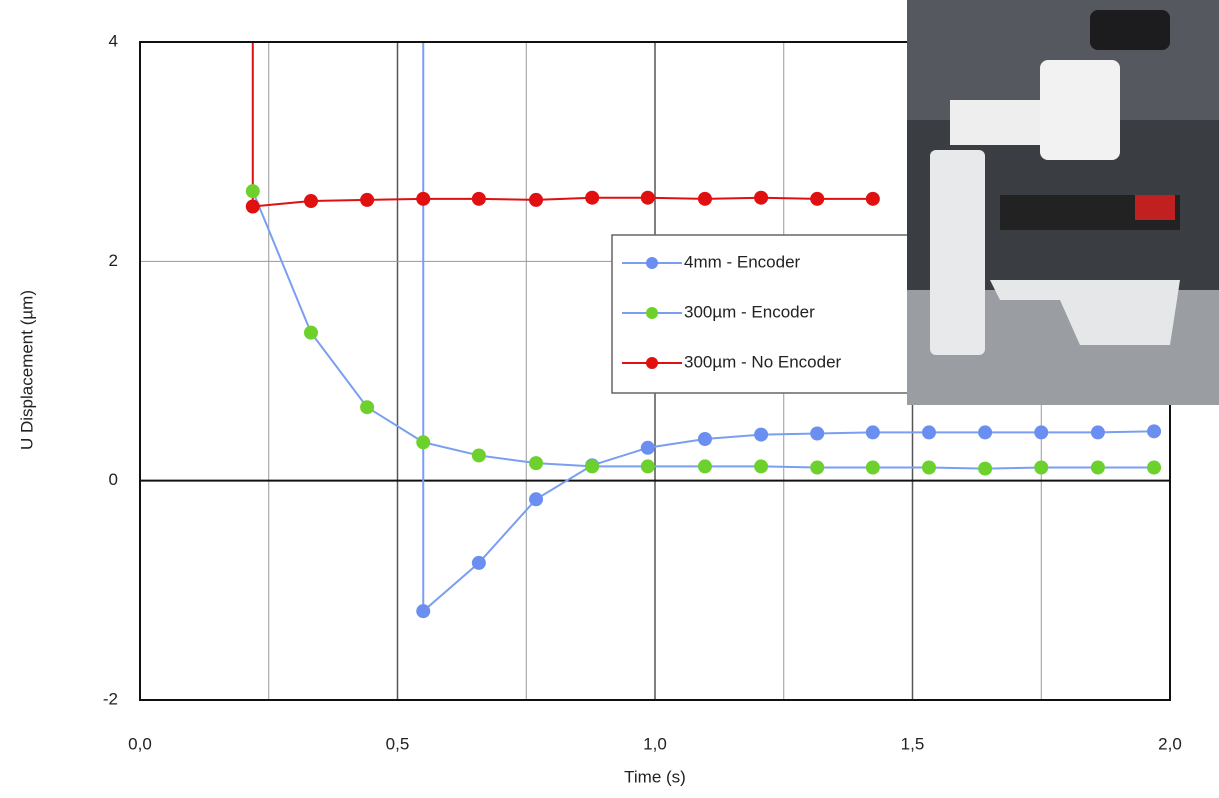 The image size is (1219, 798). What do you see at coordinates (1170, 743) in the screenshot?
I see `x-tick-label: 2,0` at bounding box center [1170, 743].